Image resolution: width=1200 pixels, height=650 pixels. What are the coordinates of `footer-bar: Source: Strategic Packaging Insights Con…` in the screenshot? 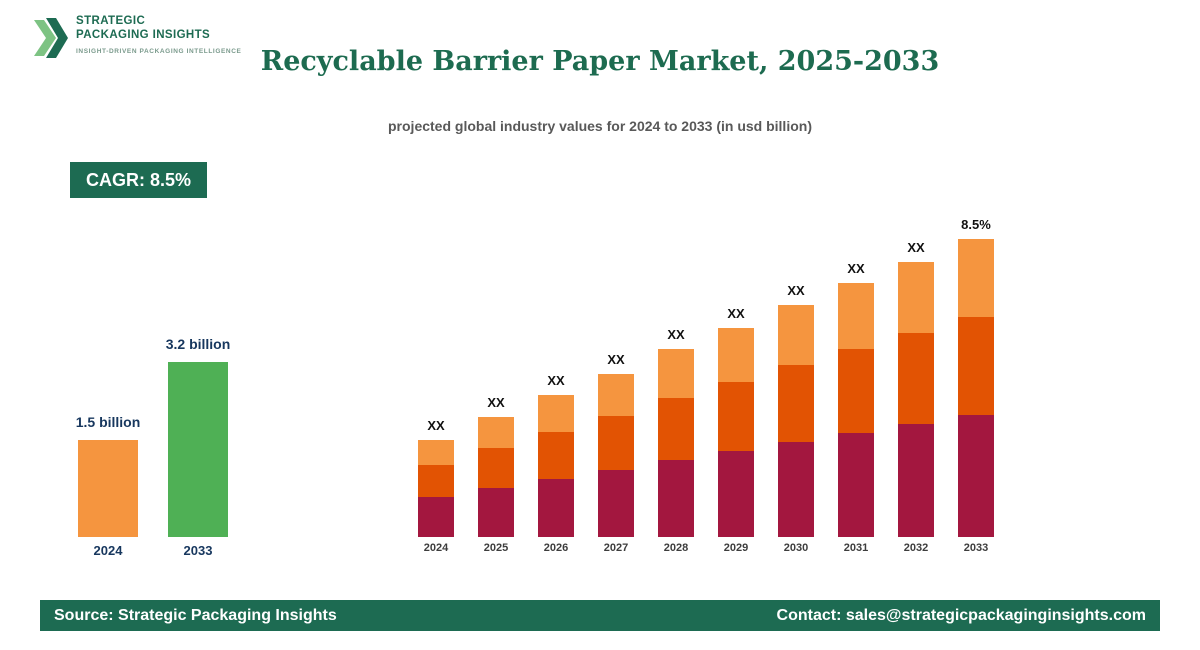 It's located at (600, 615).